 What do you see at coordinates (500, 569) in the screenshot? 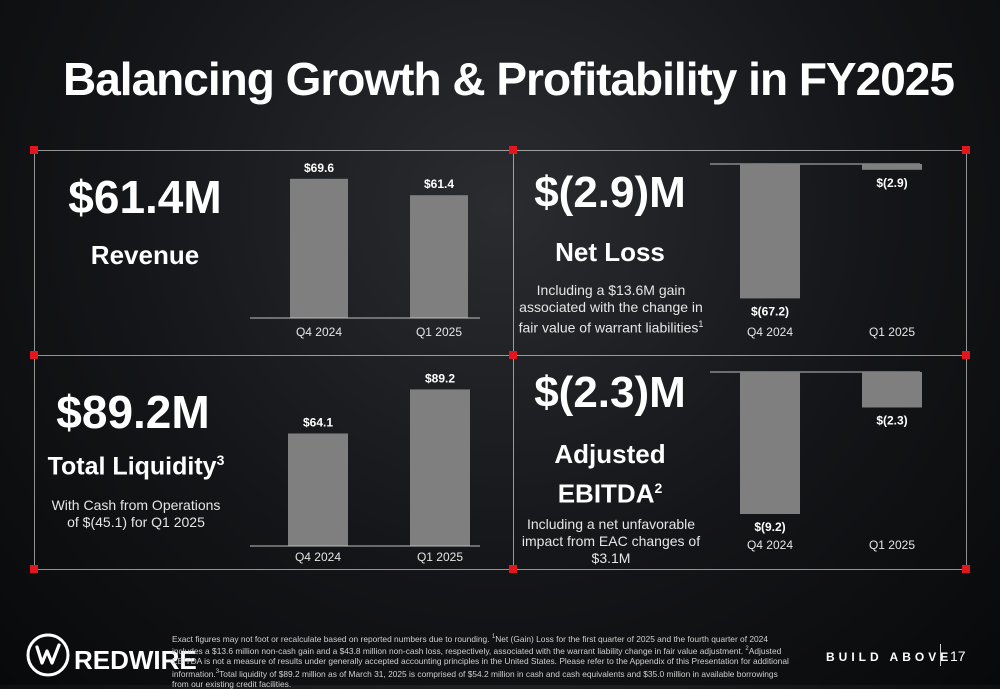
I see `grid-bottom-line` at bounding box center [500, 569].